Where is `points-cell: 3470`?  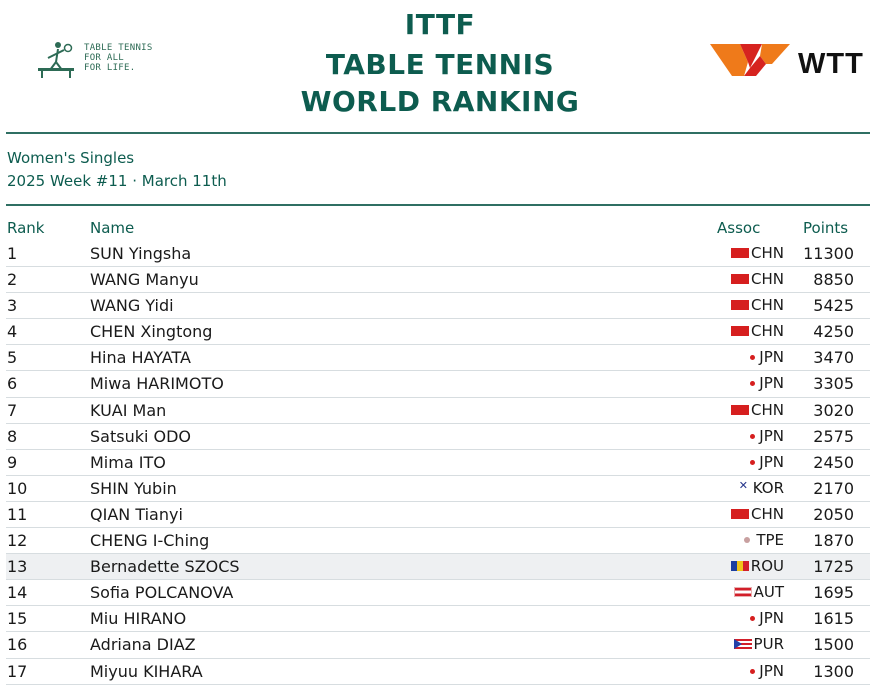 points-cell: 3470 is located at coordinates (833, 358).